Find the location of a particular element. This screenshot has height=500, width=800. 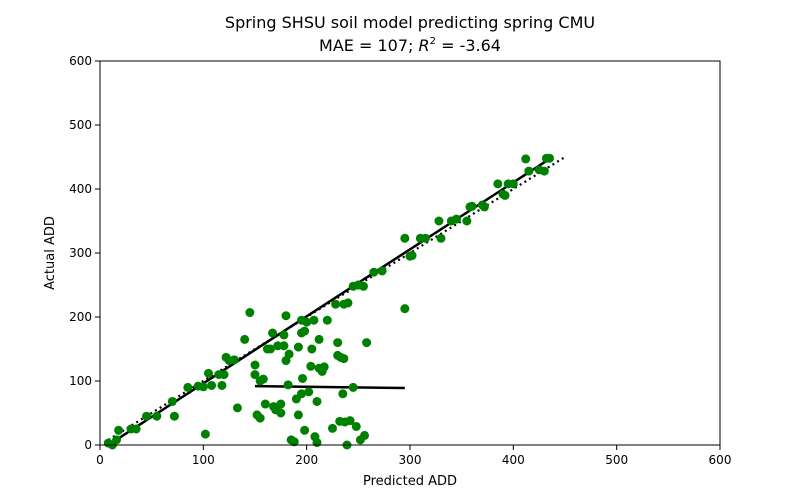

r2-value: = -3.64 is located at coordinates (468, 45).